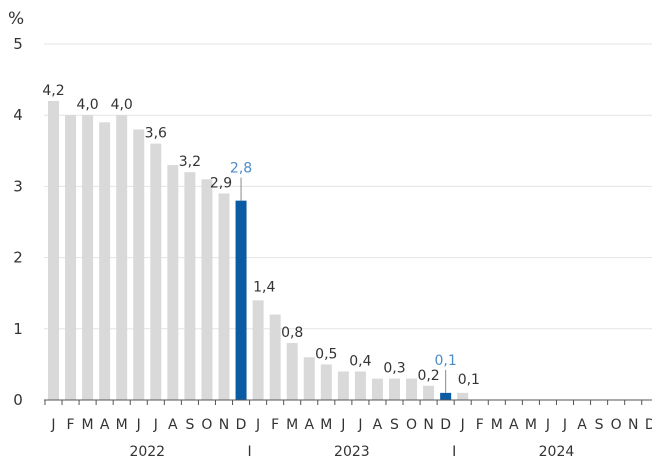 The image size is (652, 458). I want to click on data-label: 0,8, so click(292, 333).